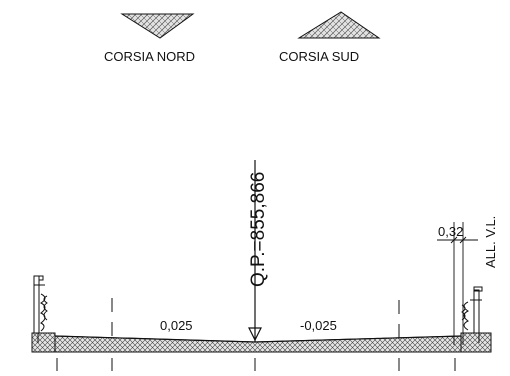 Image resolution: width=510 pixels, height=376 pixels. I want to click on left-guardrail, so click(40, 309).